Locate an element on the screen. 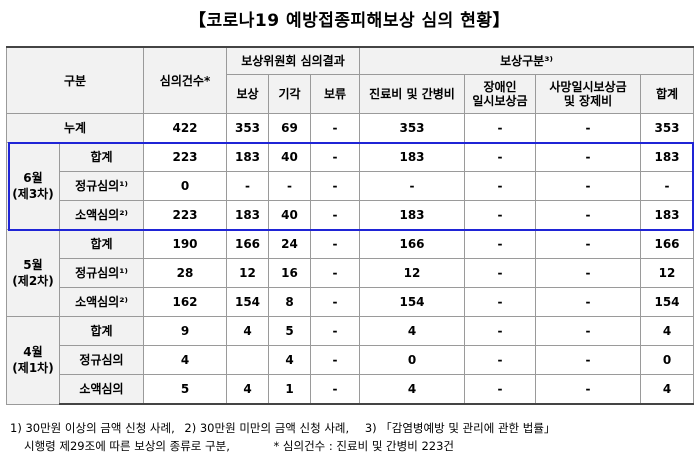 The image size is (699, 460). cell-medical: 166 is located at coordinates (412, 244).